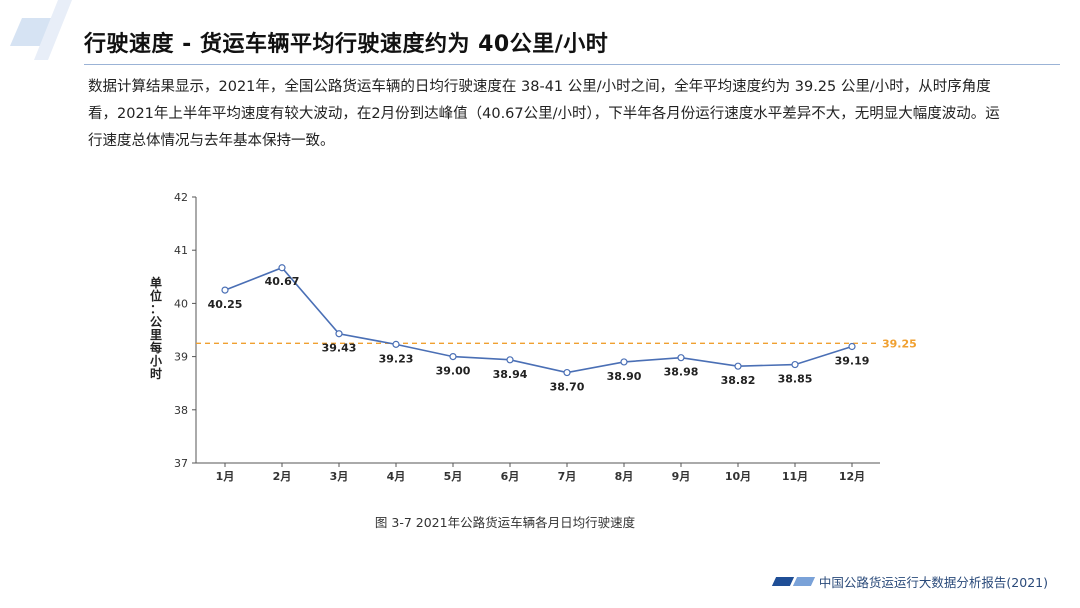 Image resolution: width=1080 pixels, height=608 pixels. Describe the element at coordinates (181, 410) in the screenshot. I see `y-tick-label: 38` at that location.